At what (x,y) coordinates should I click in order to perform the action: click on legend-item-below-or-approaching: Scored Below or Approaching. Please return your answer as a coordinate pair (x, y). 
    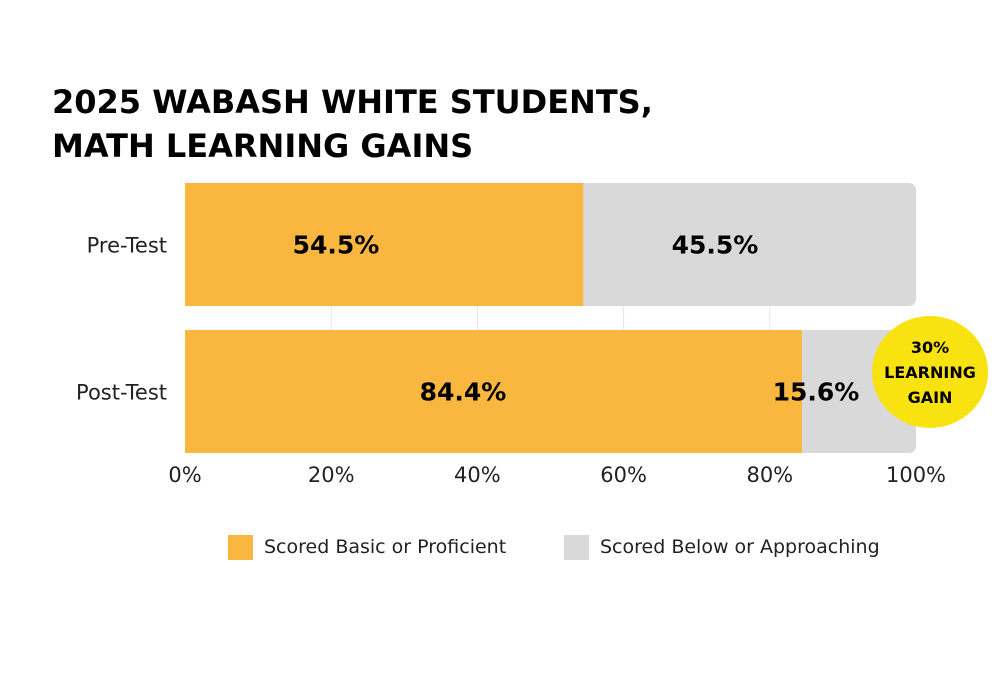
    Looking at the image, I should click on (722, 547).